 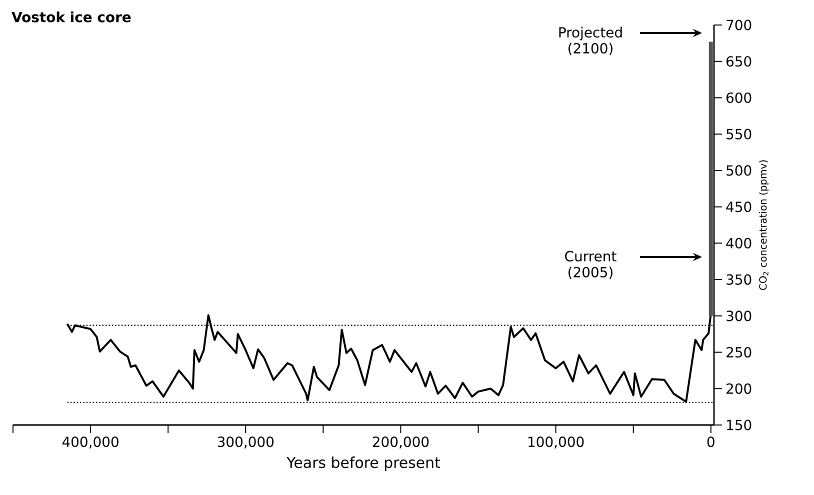 What do you see at coordinates (739, 243) in the screenshot?
I see `y-tick-label: 400` at bounding box center [739, 243].